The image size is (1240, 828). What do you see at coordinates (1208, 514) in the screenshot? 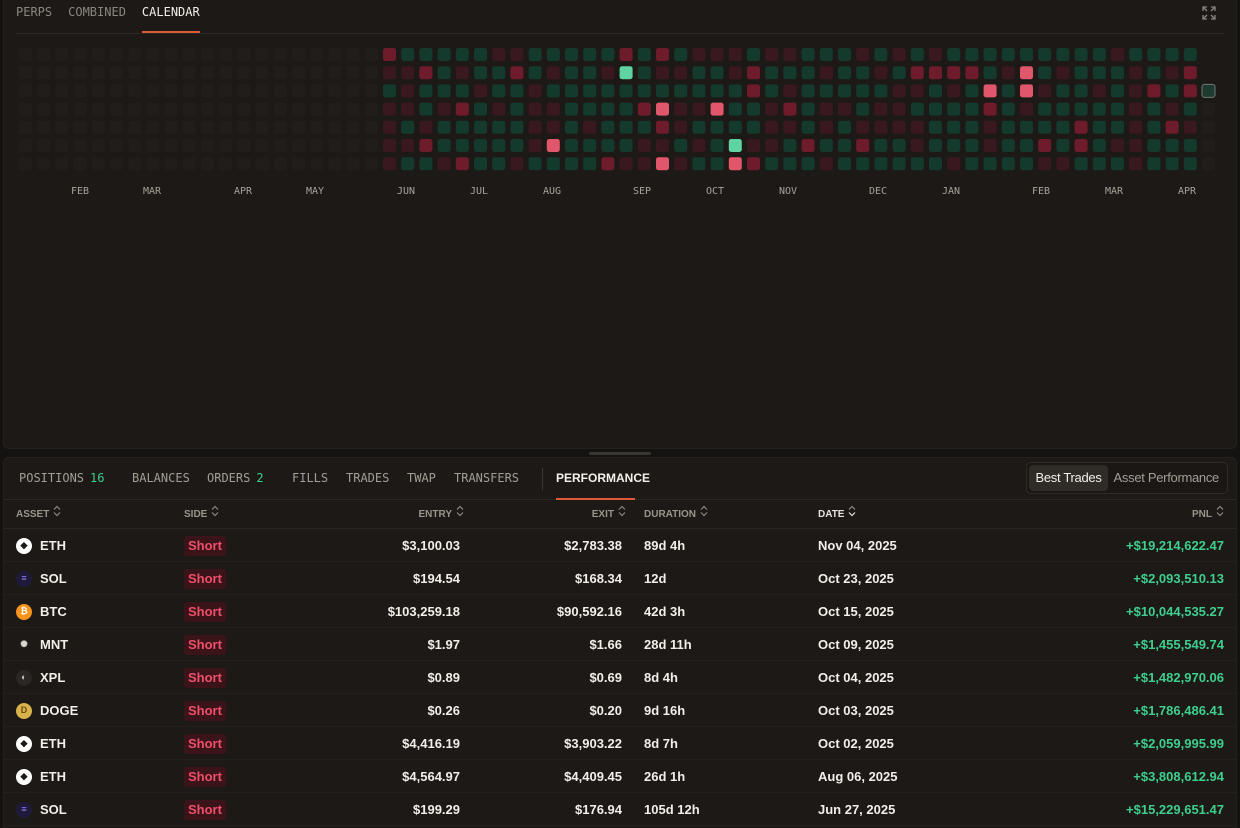
I see `column-header-pnl: PNL` at bounding box center [1208, 514].